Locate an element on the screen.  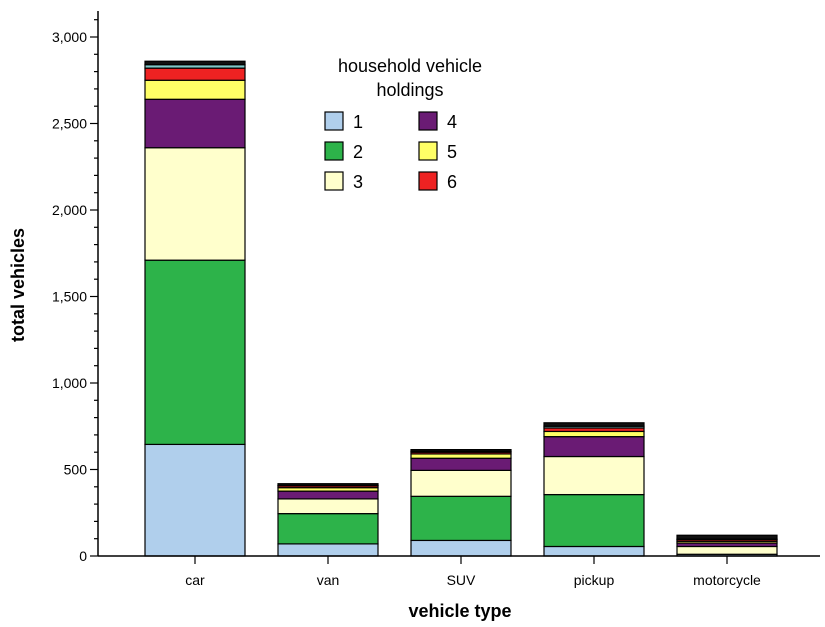
legend-label: 2 is located at coordinates (358, 152).